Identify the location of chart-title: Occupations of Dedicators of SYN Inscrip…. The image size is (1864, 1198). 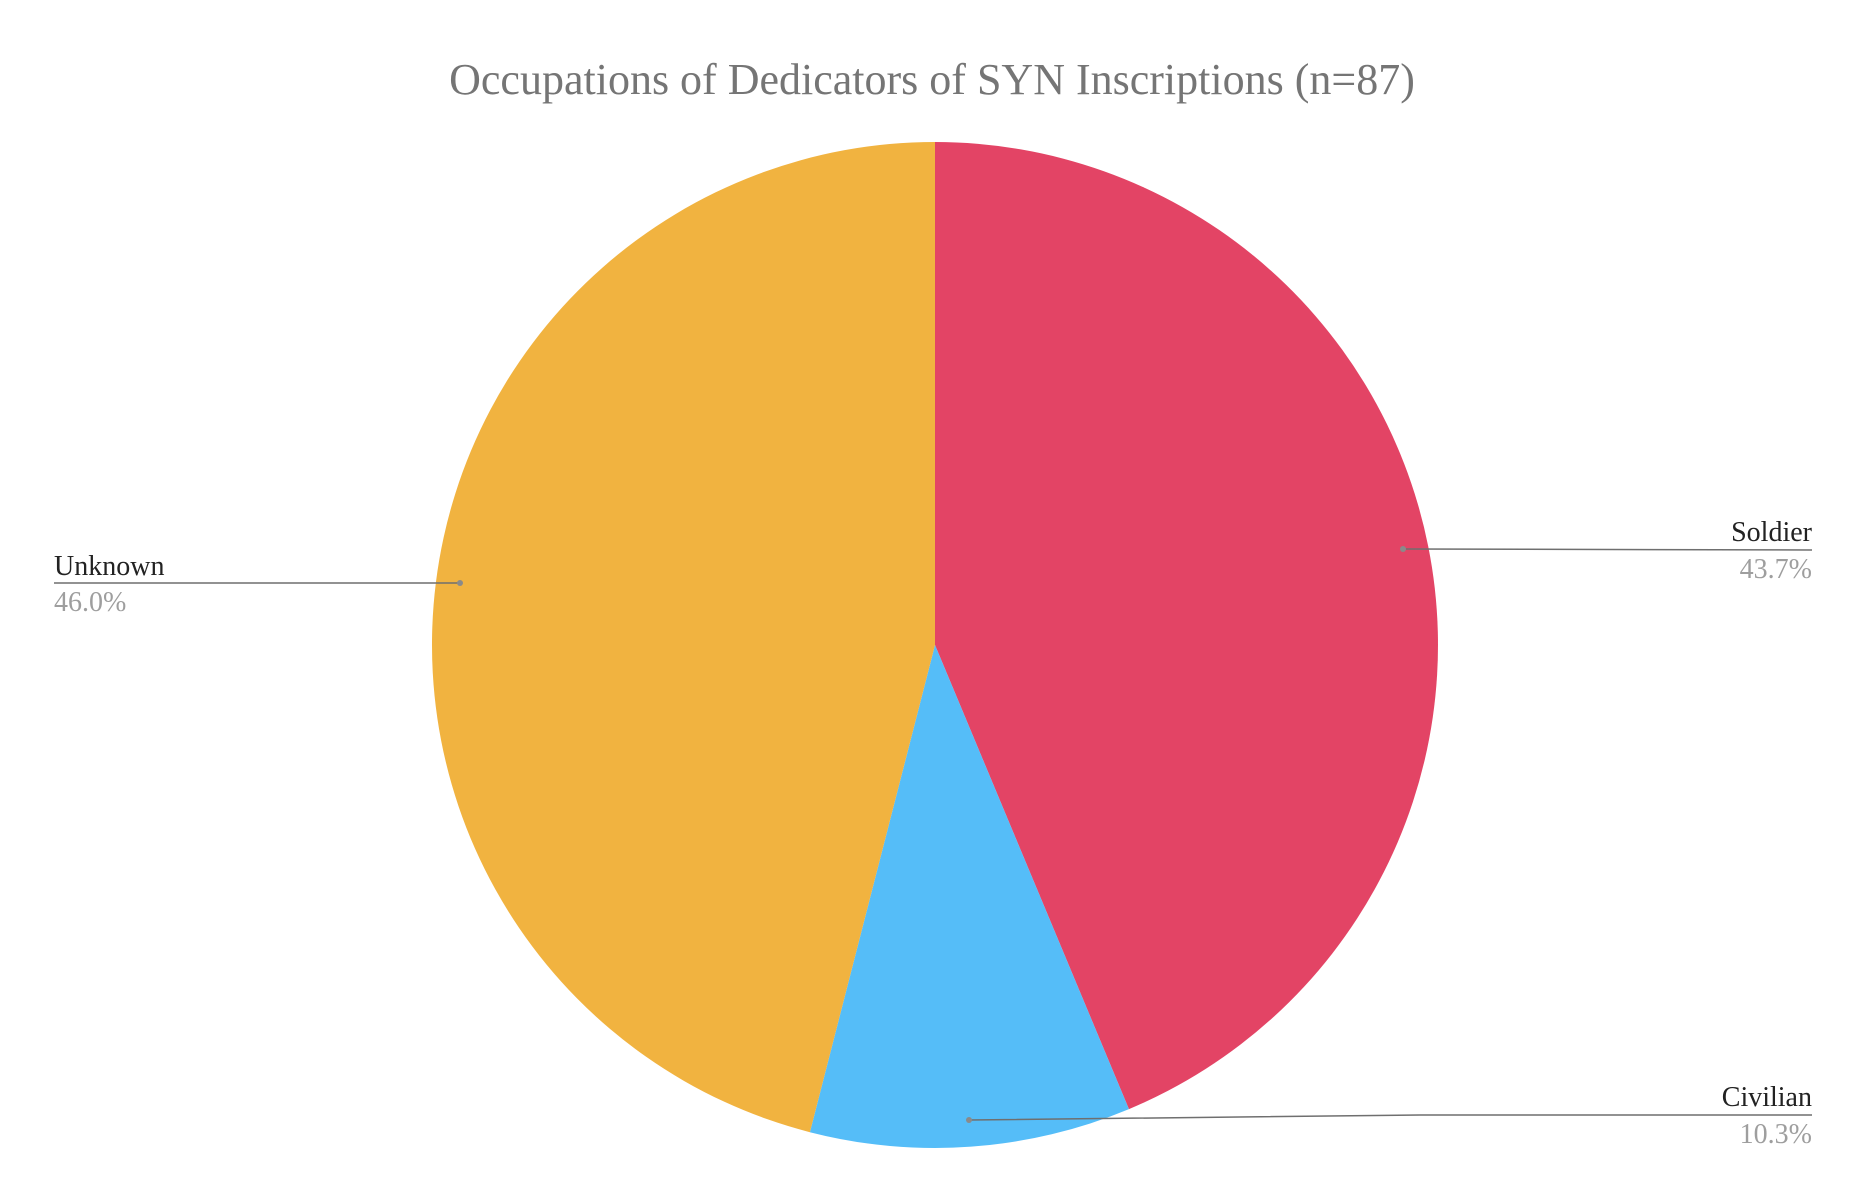
(932, 79).